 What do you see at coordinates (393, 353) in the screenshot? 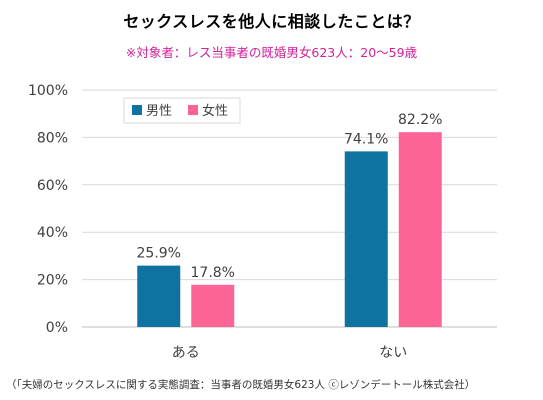
I see `x-tick-label: ない` at bounding box center [393, 353].